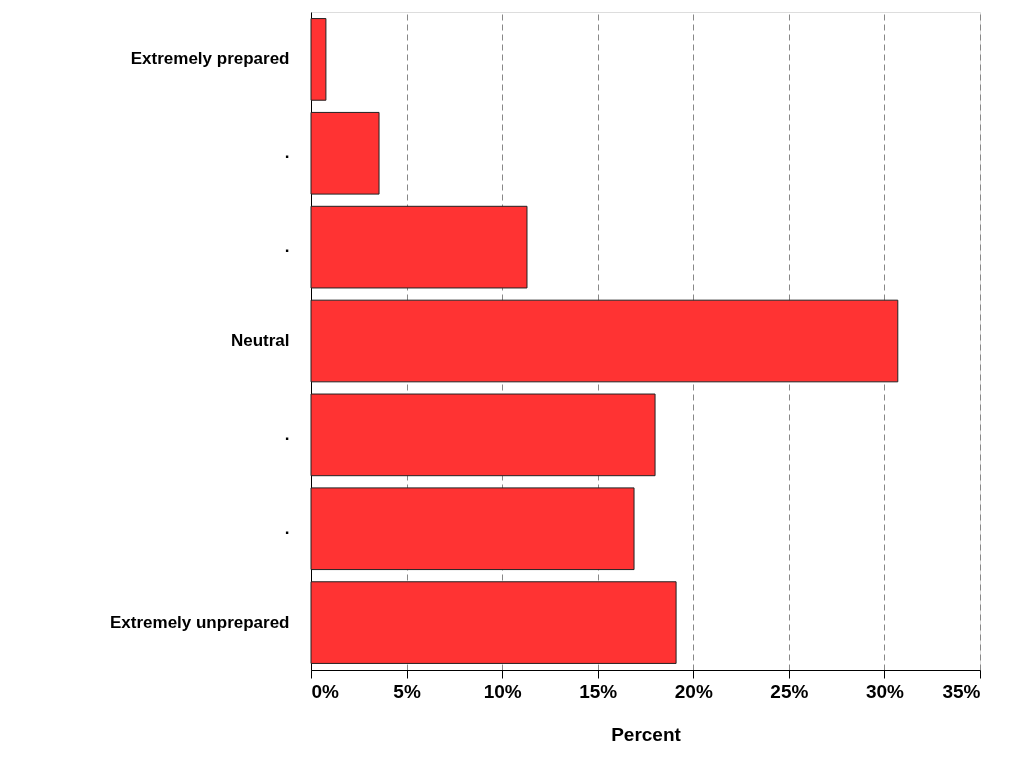  What do you see at coordinates (502, 691) in the screenshot?
I see `x-tick-label: 10%` at bounding box center [502, 691].